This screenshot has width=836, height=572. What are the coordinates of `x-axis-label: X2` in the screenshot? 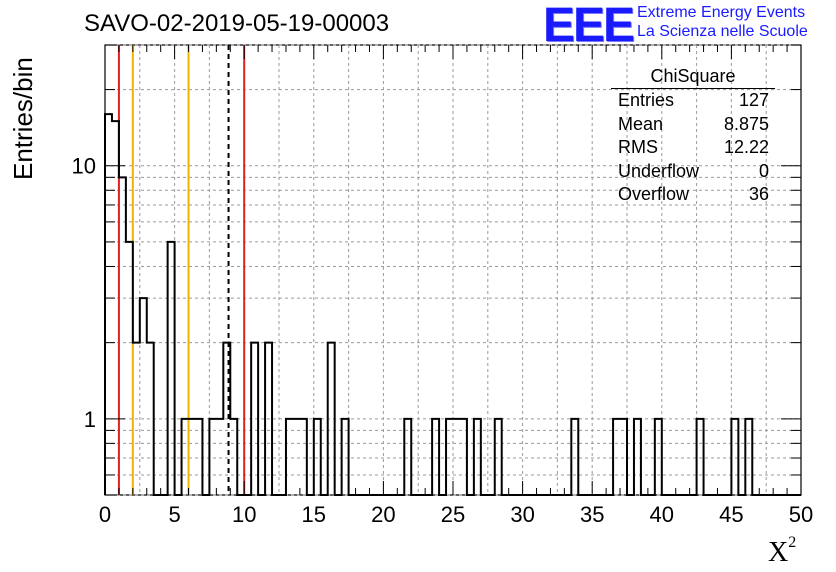 It's located at (782, 551).